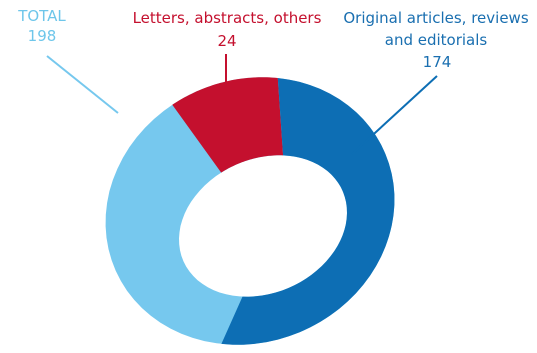 Image resolution: width=537 pixels, height=353 pixels. I want to click on original-articles-label-line-1: Original articles, reviews, so click(435, 18).